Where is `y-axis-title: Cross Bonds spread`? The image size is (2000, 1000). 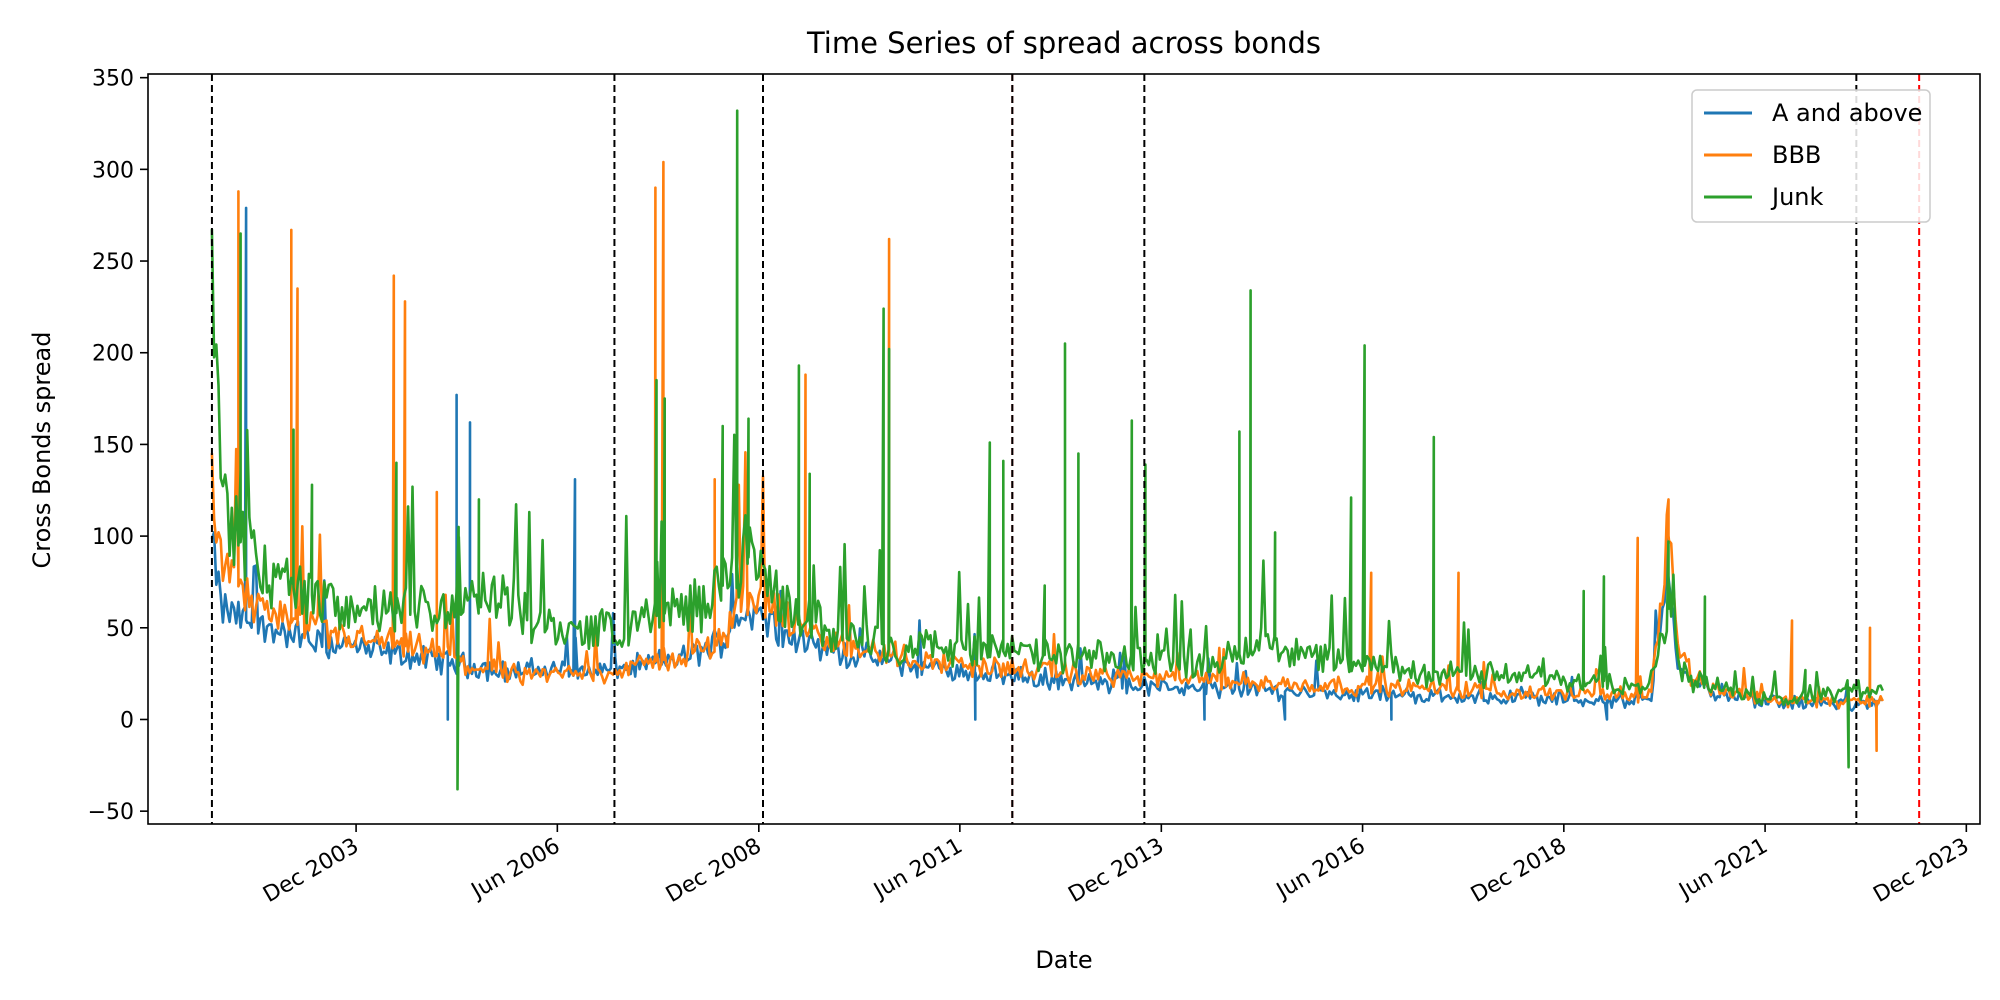
y-axis-title: Cross Bonds spread is located at coordinates (42, 450).